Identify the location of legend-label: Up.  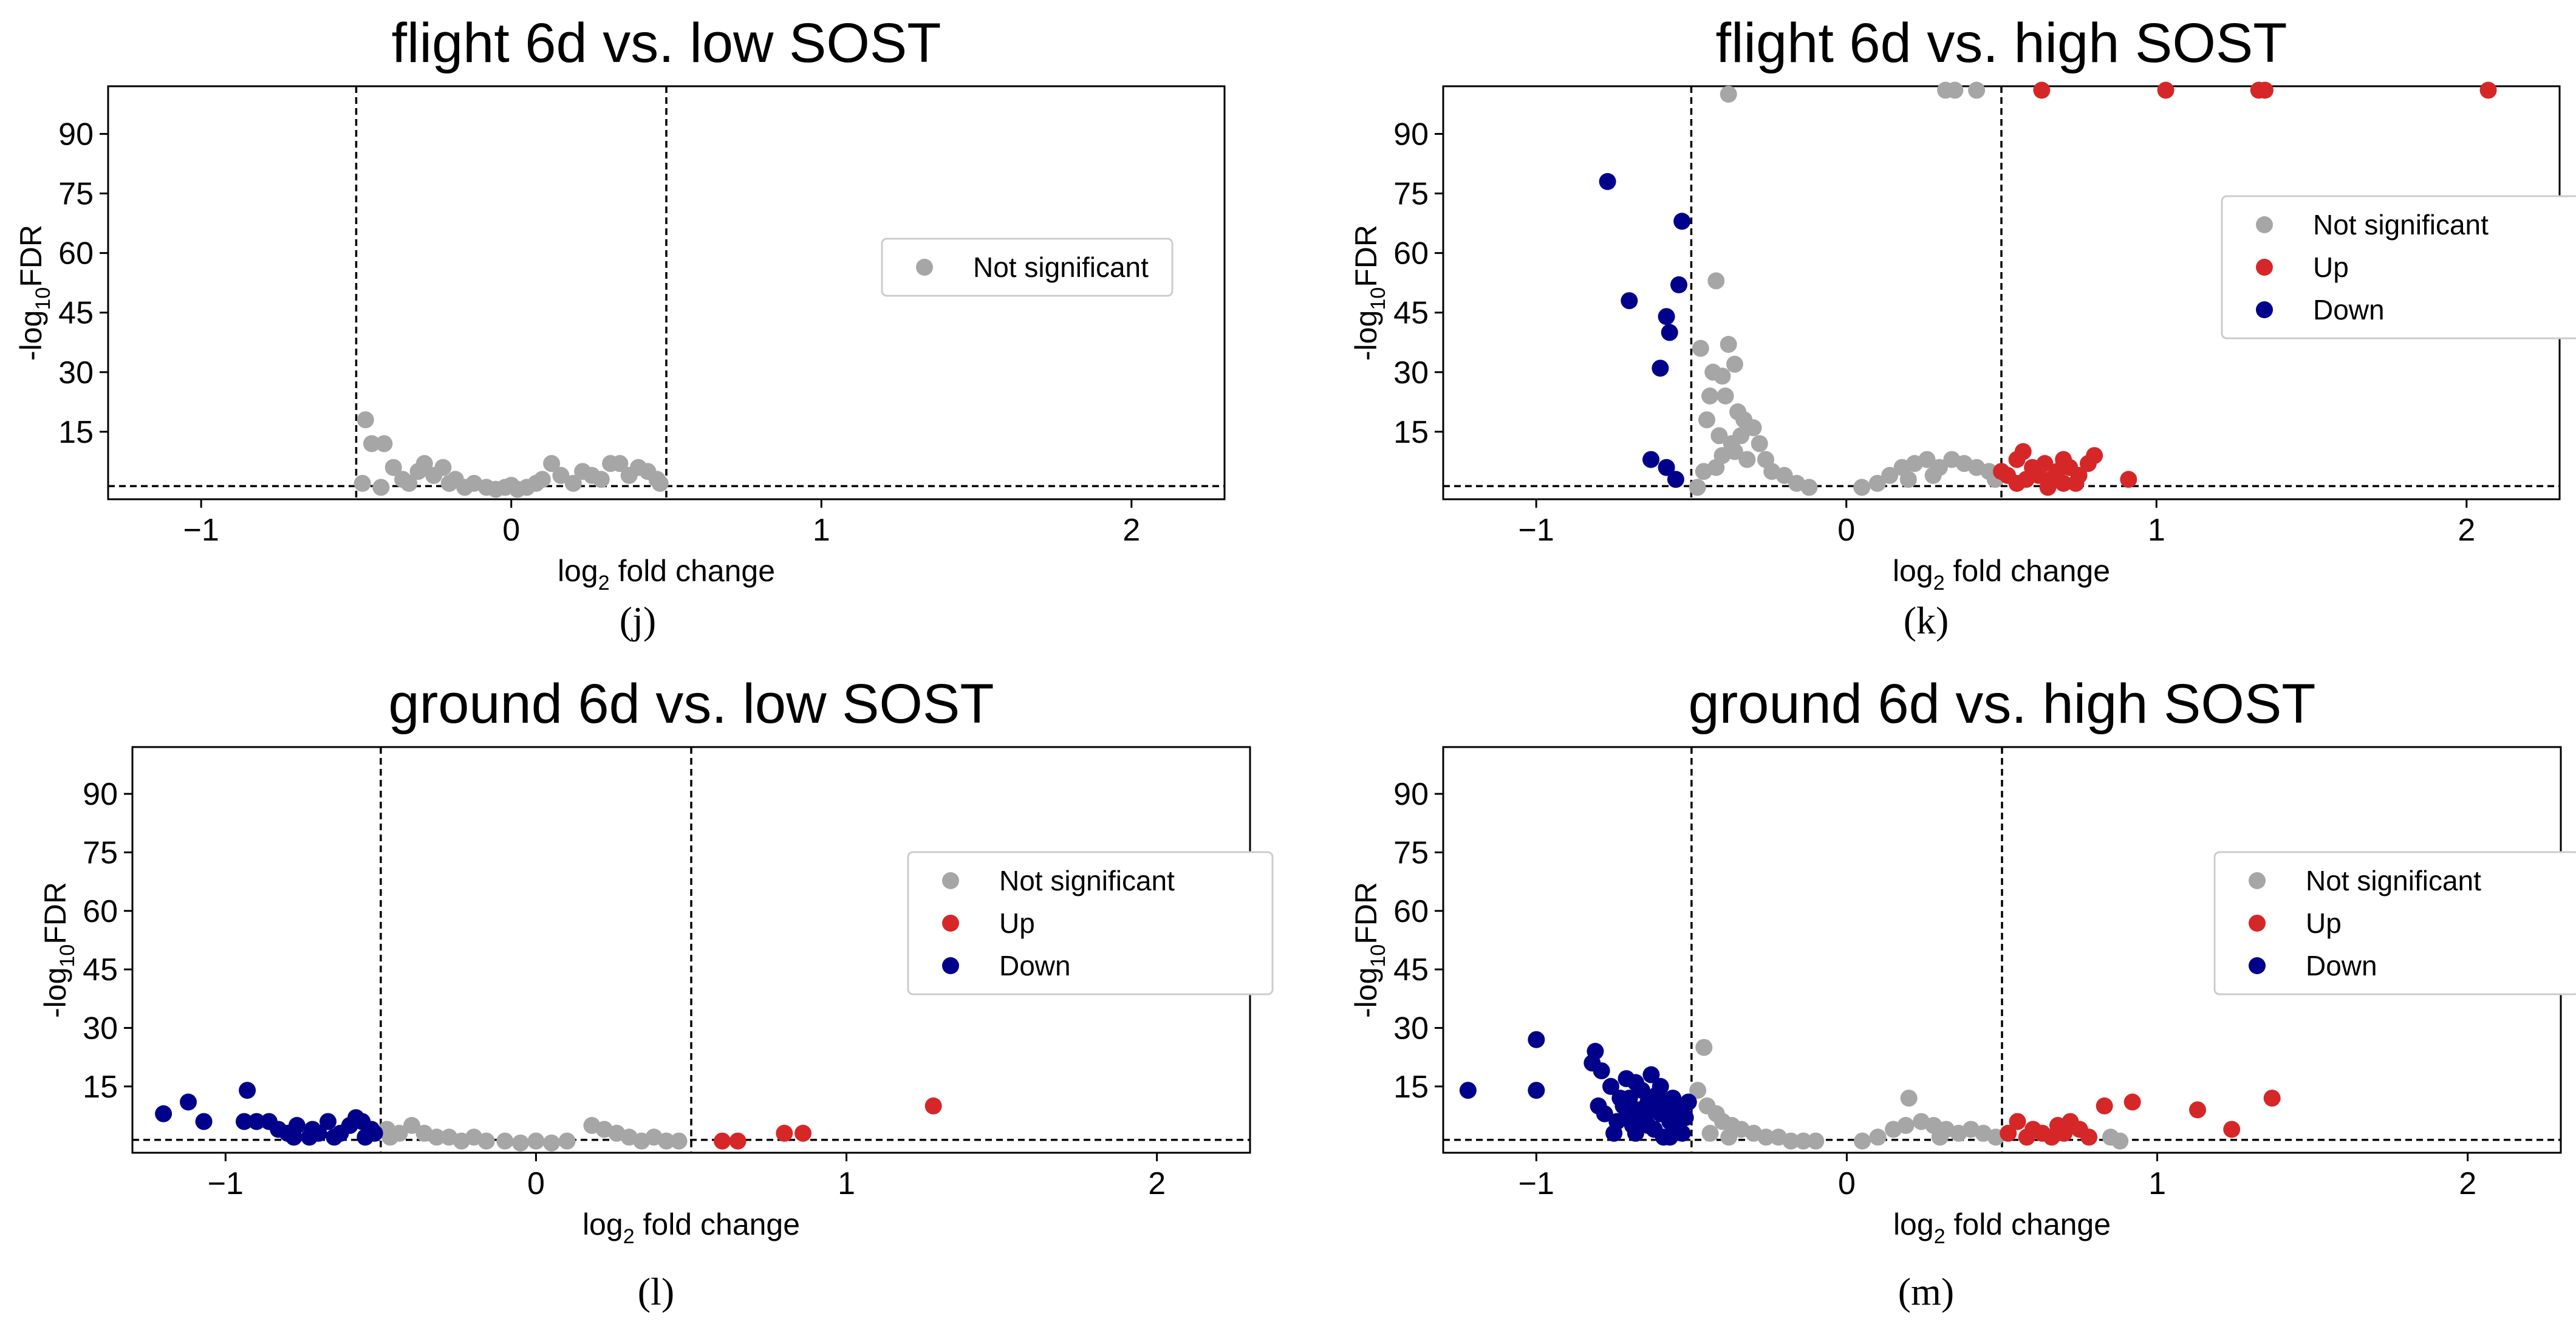
(1017, 923).